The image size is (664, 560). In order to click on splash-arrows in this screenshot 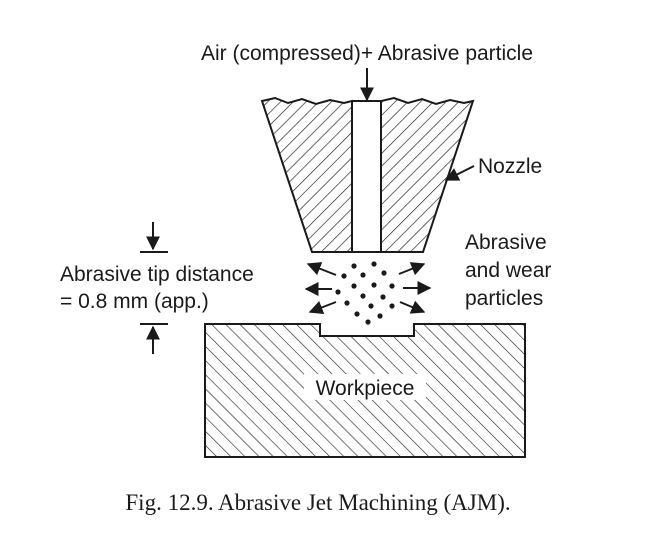, I will do `click(368, 288)`.